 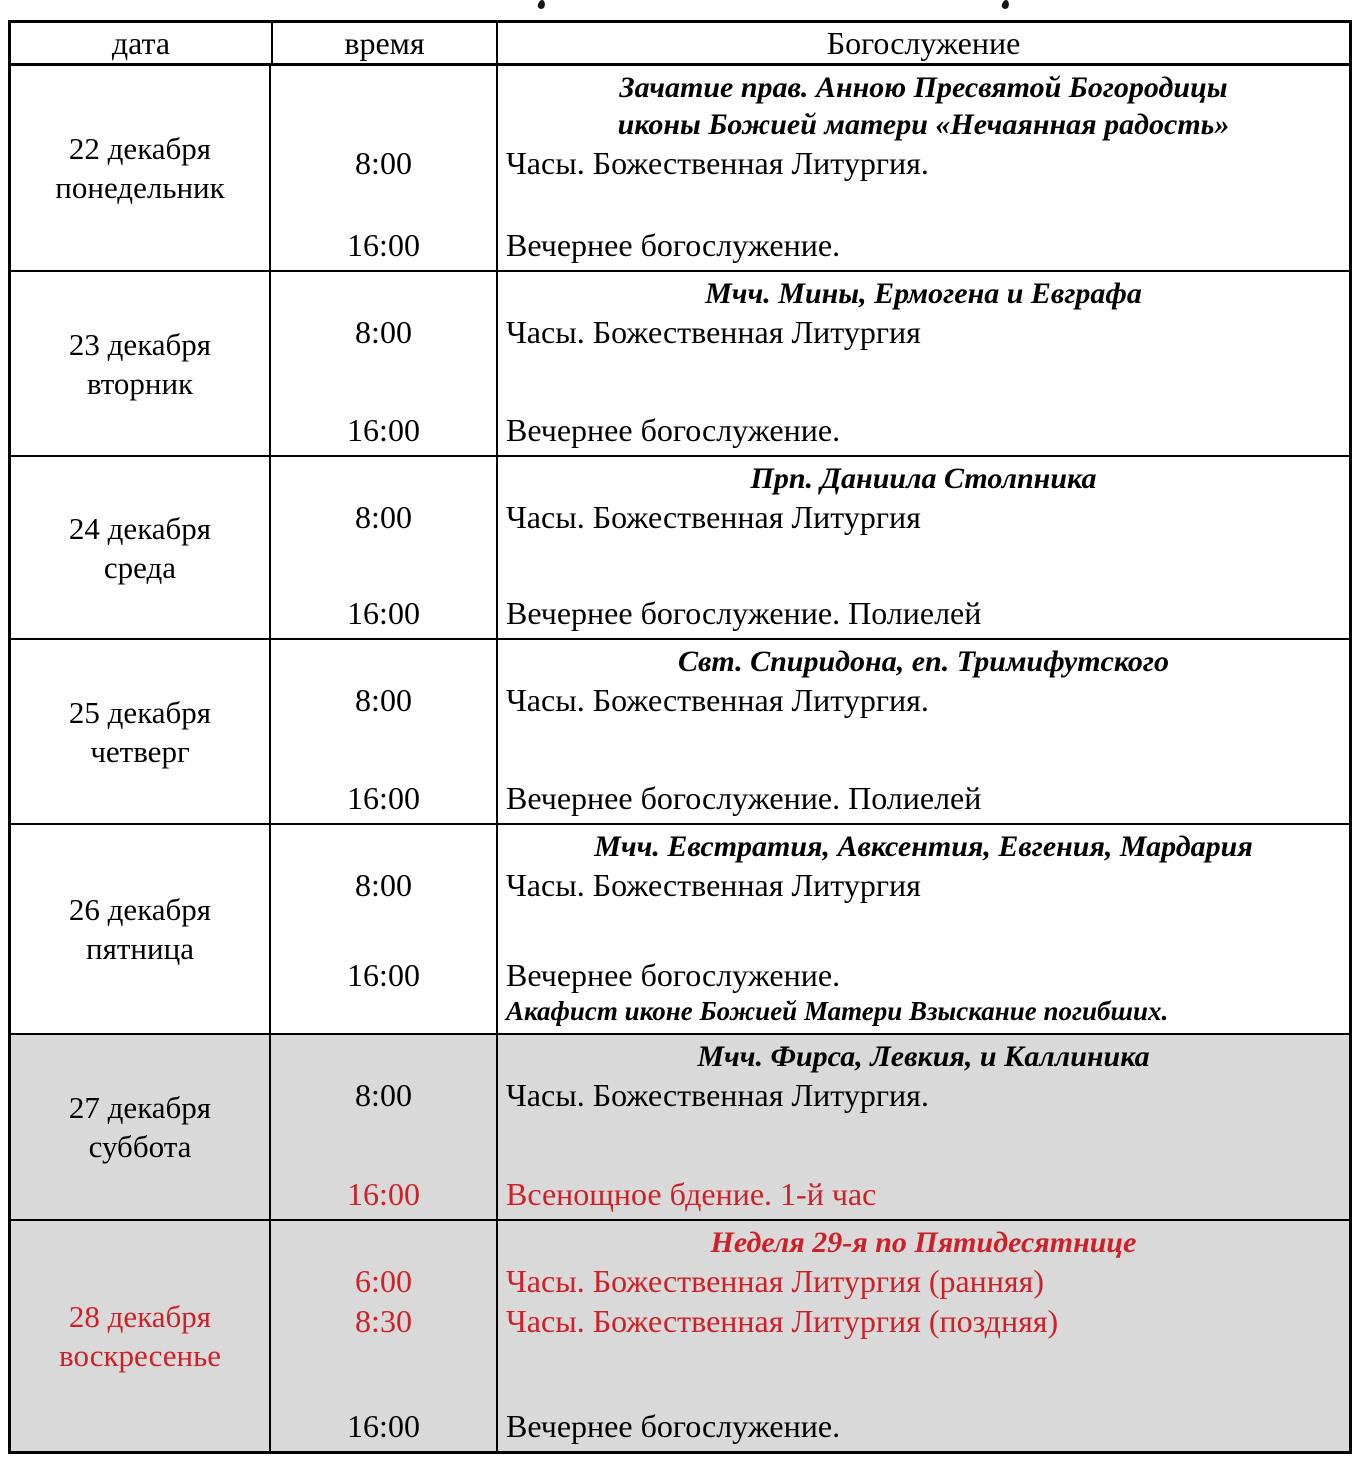 I want to click on date-cell: 23 декабря вторник, so click(x=141, y=363).